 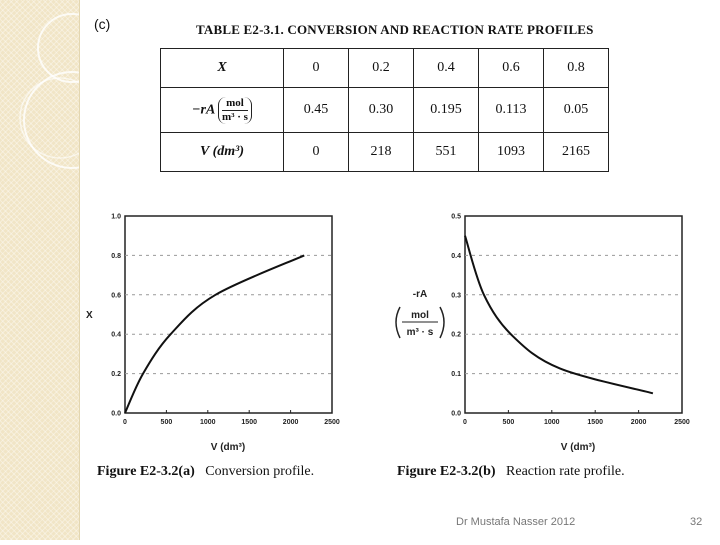 What do you see at coordinates (456, 295) in the screenshot?
I see `y-tick-label: 0.3` at bounding box center [456, 295].